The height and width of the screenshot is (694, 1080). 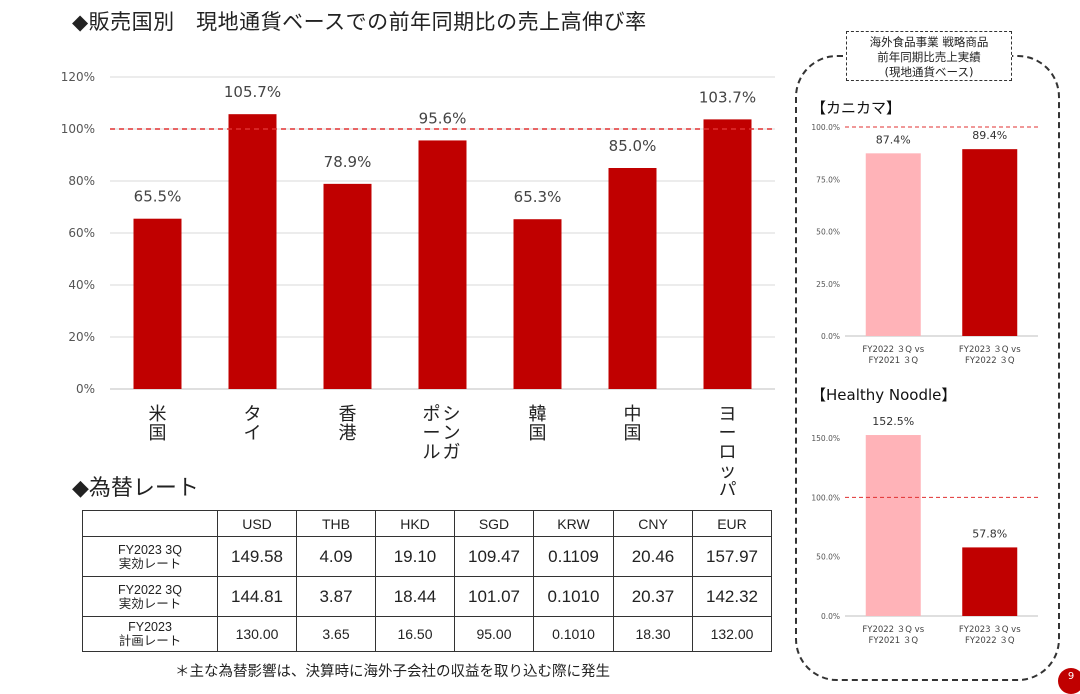 I want to click on fx-row-label: FY2023 計画レート, so click(x=150, y=634).